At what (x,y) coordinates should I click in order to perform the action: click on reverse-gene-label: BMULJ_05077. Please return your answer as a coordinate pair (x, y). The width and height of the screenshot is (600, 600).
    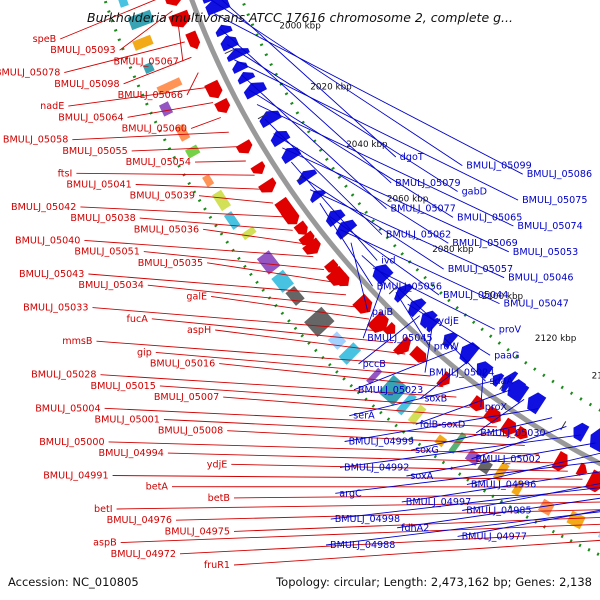
    Looking at the image, I should click on (423, 209).